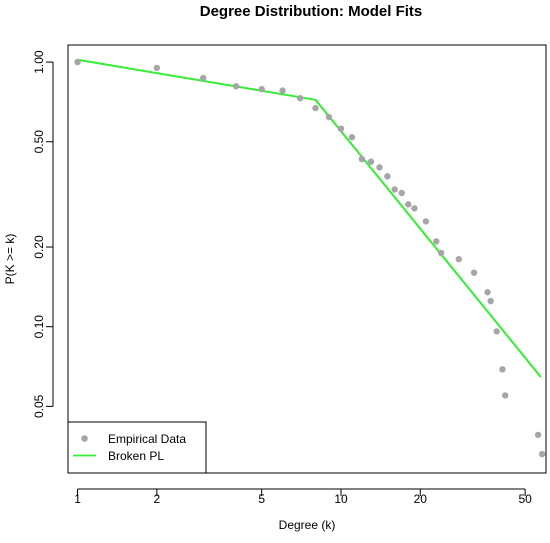 The width and height of the screenshot is (550, 543). I want to click on legend: Empirical Data Broken PL, so click(137, 447).